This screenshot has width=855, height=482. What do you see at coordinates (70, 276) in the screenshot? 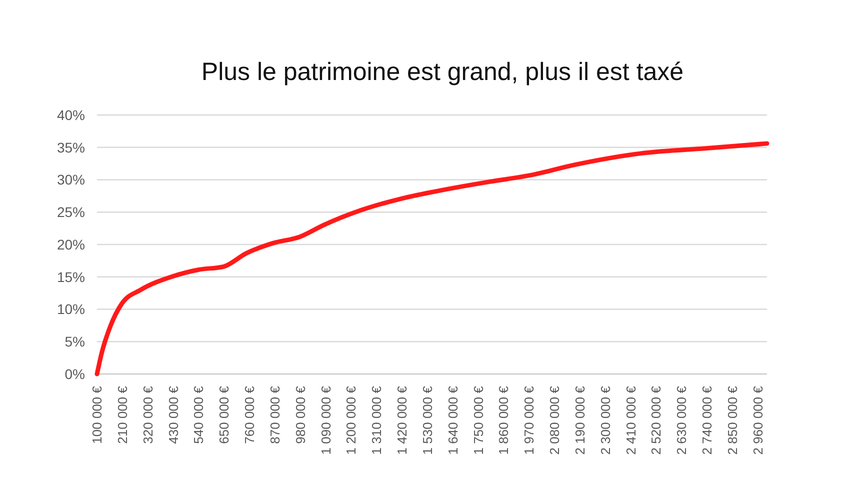
I see `y-tick-label: 15%` at bounding box center [70, 276].